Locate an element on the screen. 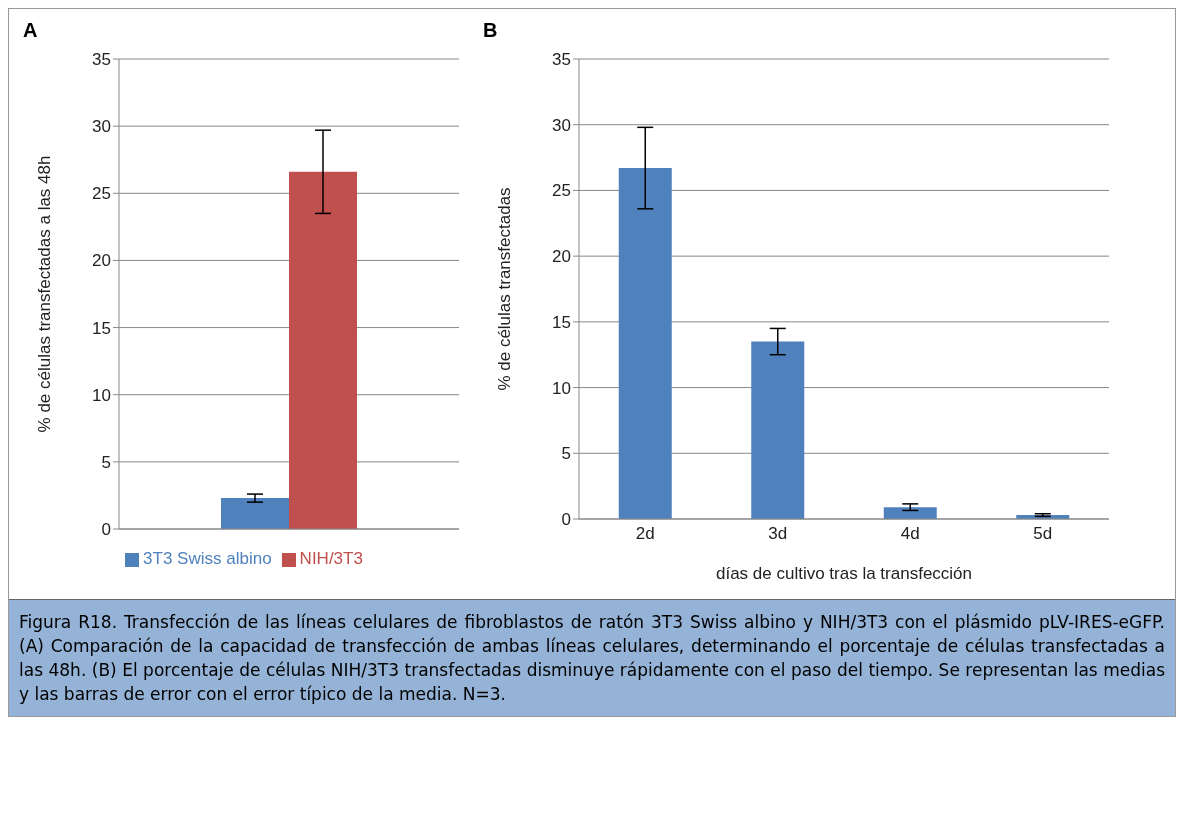 Image resolution: width=1184 pixels, height=833 pixels. chart-title: B is located at coordinates (490, 30).